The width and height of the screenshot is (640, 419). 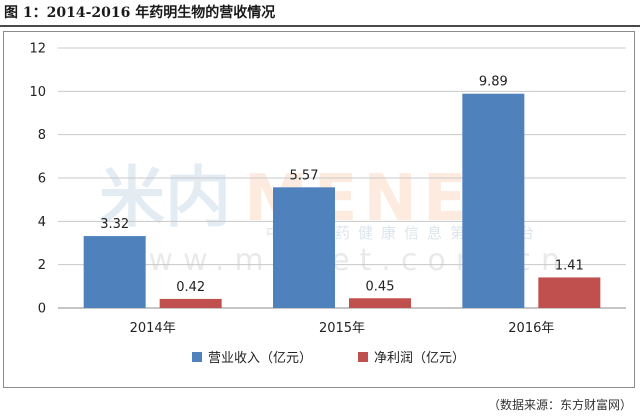 I want to click on data-label: 1.41, so click(x=569, y=265).